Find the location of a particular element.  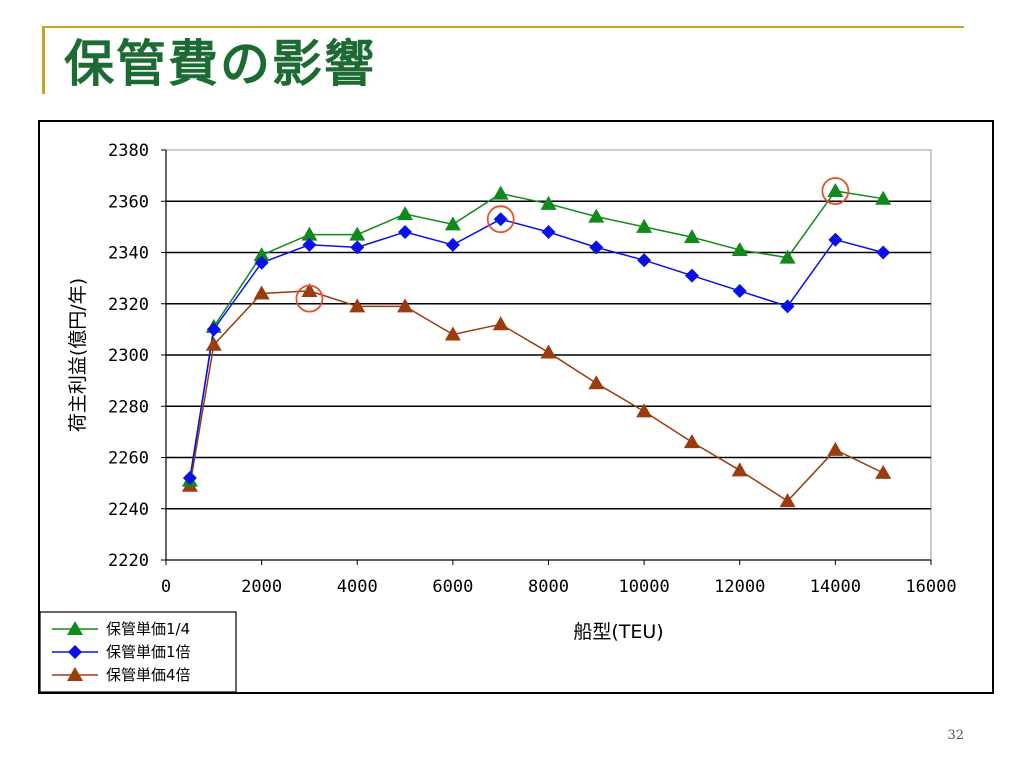

y-tick-label: 2300 is located at coordinates (128, 356).